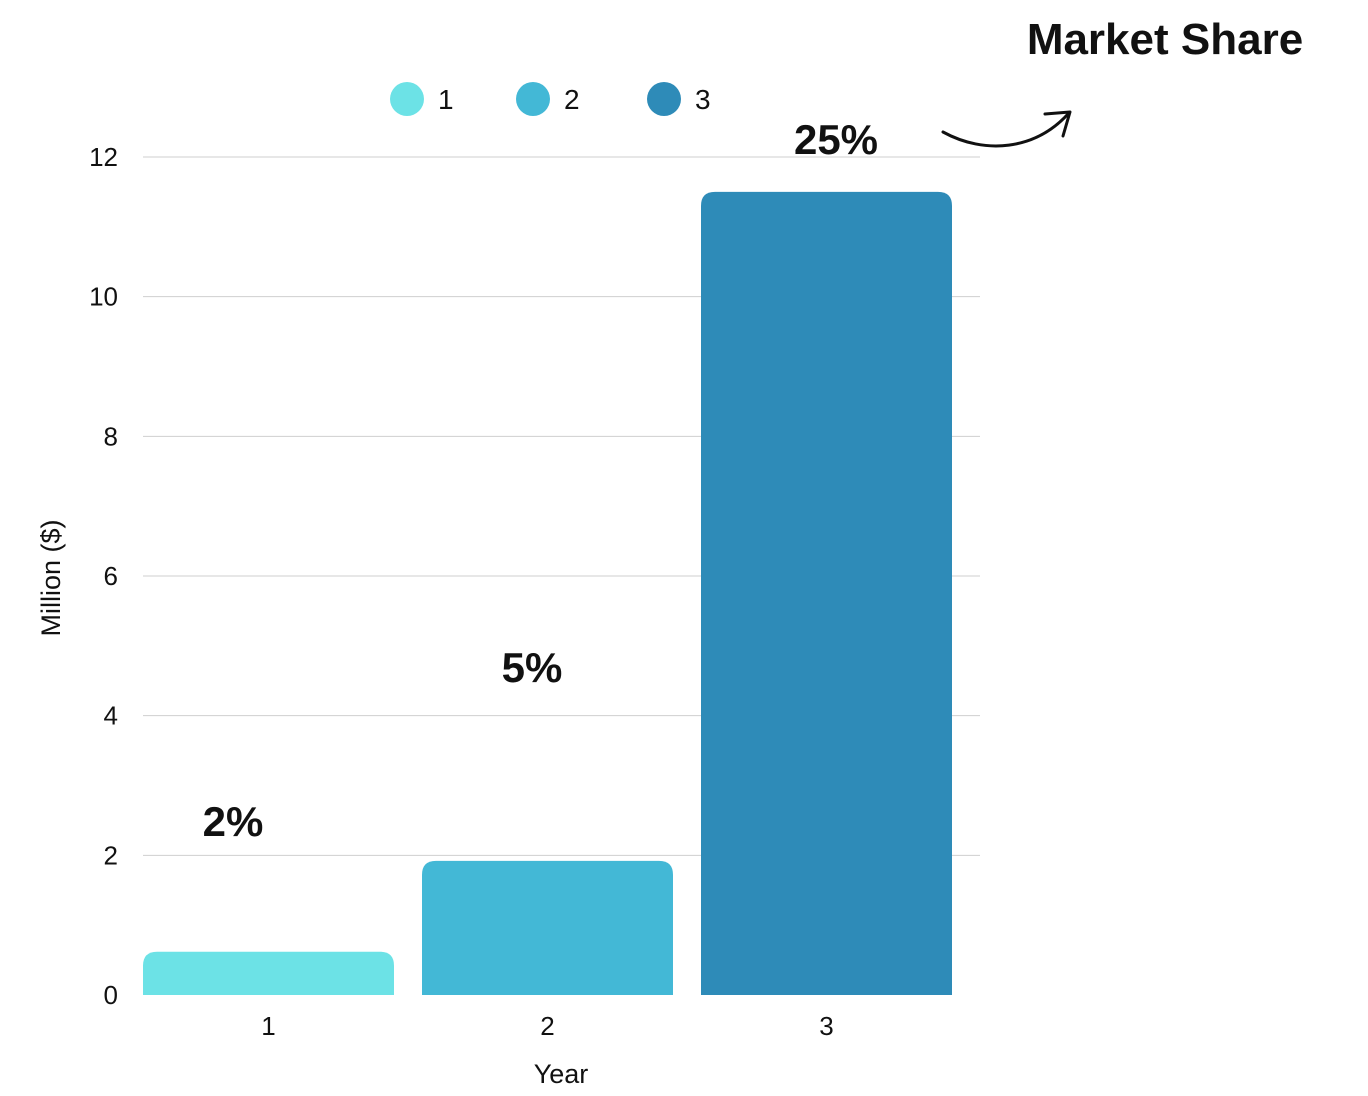 The width and height of the screenshot is (1368, 1096). Describe the element at coordinates (111, 436) in the screenshot. I see `y-tick-label: 8` at that location.